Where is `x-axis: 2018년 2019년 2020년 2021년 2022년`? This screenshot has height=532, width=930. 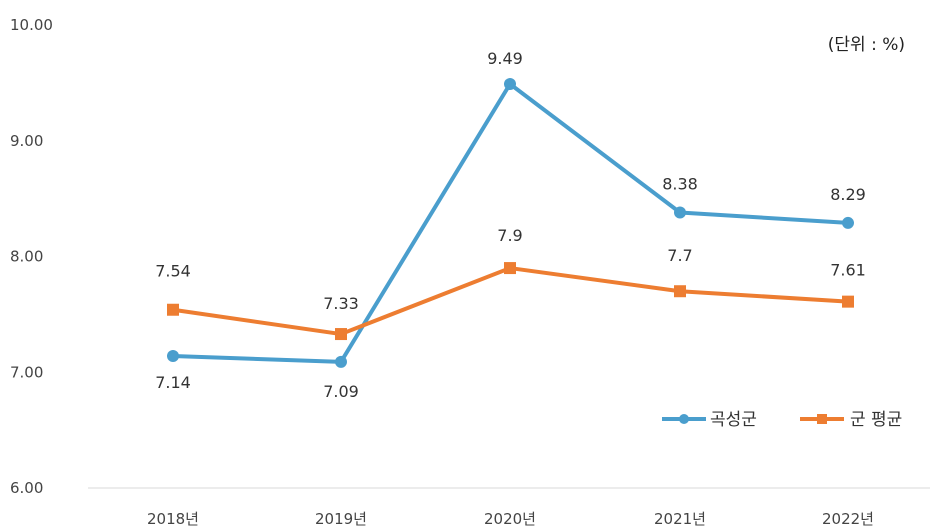 x-axis: 2018년 2019년 2020년 2021년 2022년 is located at coordinates (509, 507).